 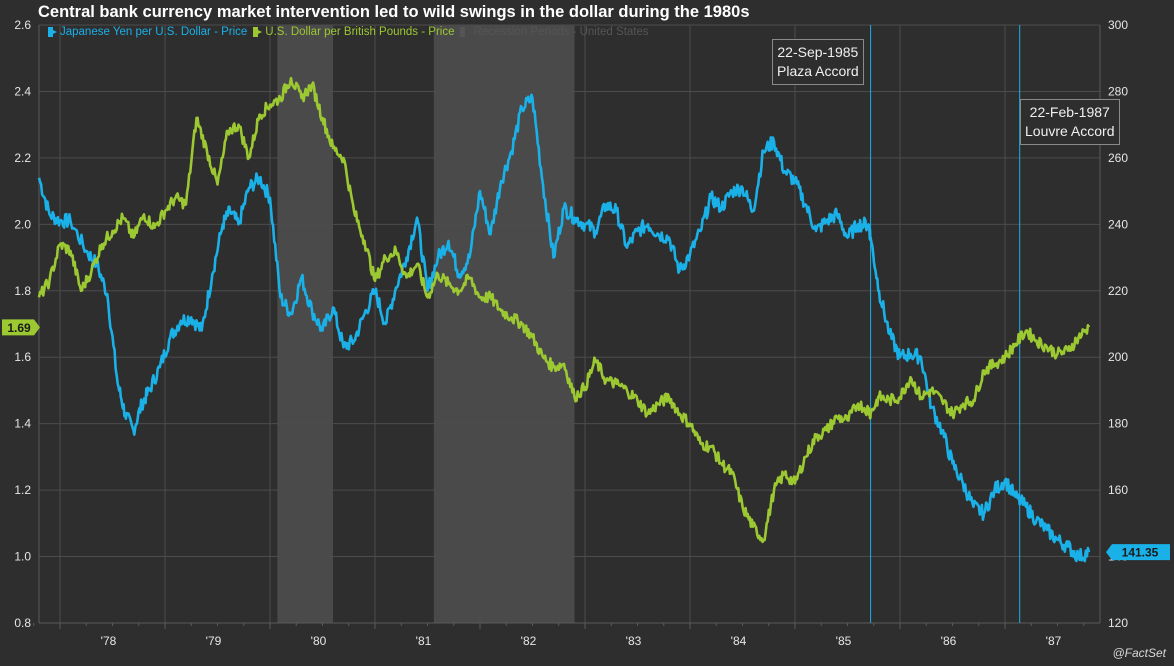 I want to click on x-tick-label: '82, so click(x=529, y=641).